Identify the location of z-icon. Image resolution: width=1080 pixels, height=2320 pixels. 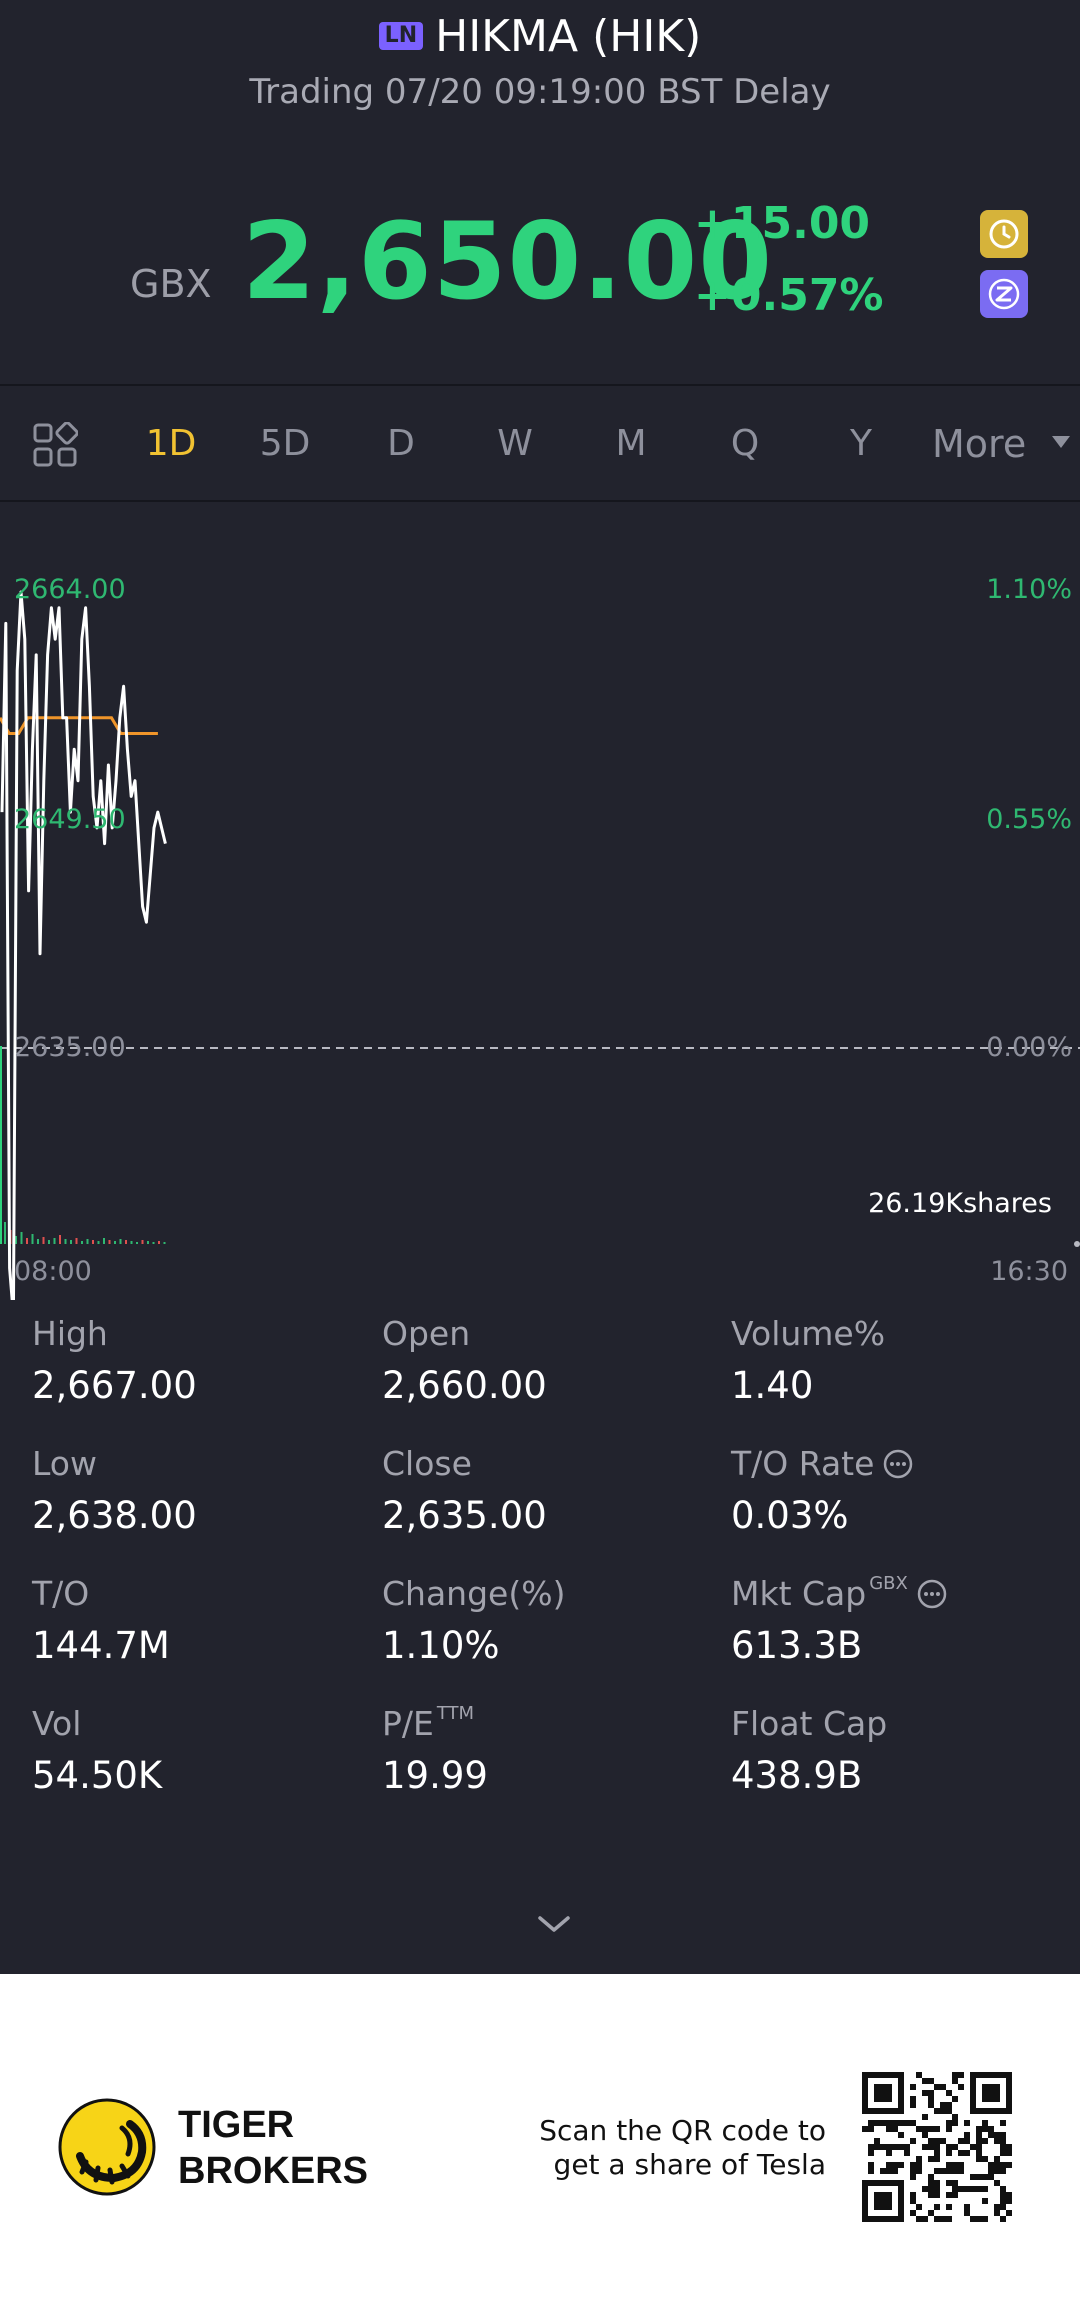
(1004, 294).